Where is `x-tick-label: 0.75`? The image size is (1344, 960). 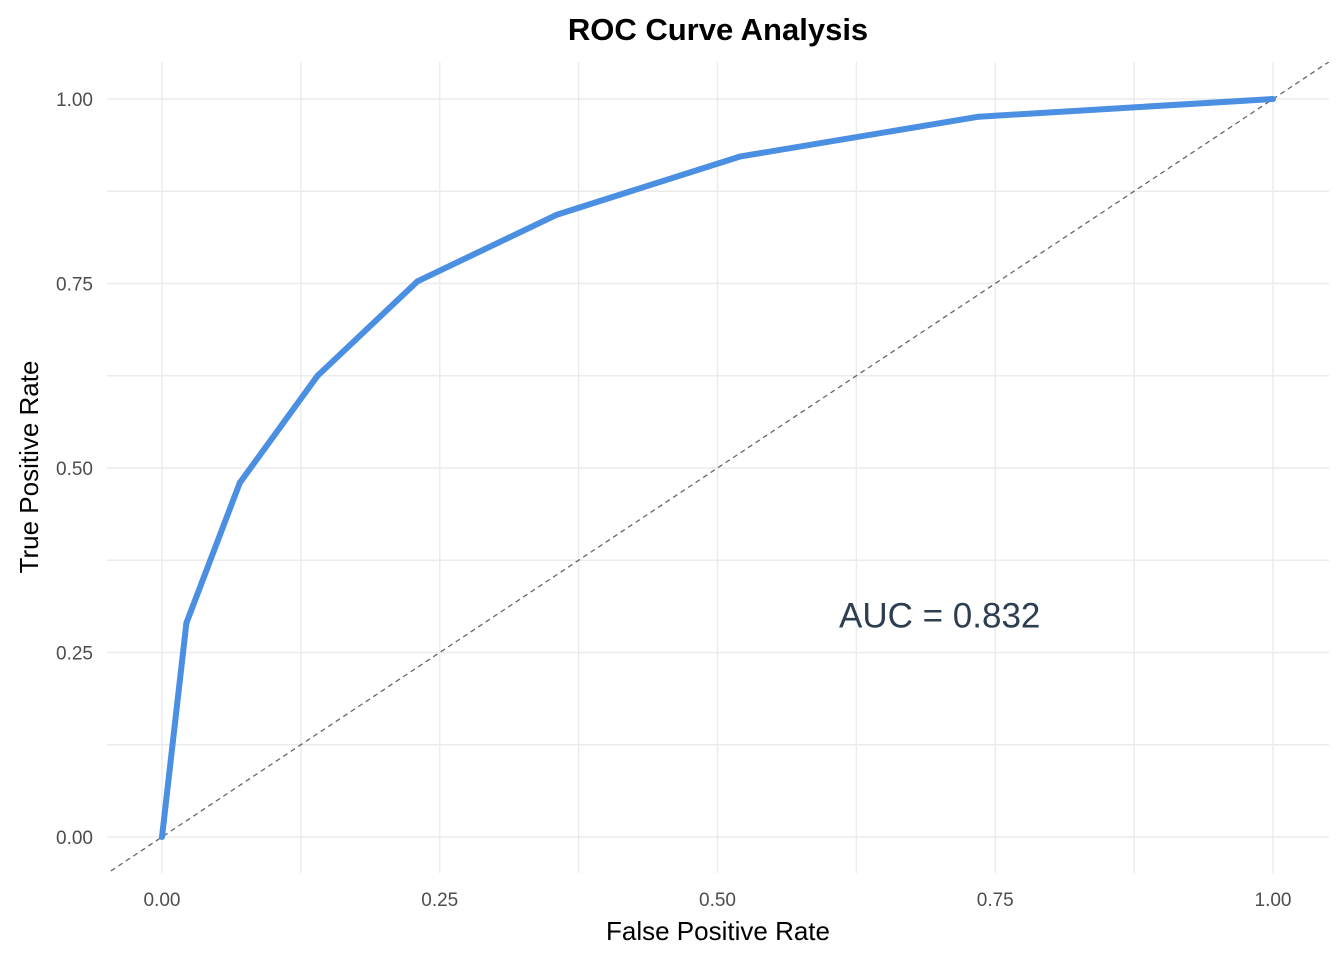
x-tick-label: 0.75 is located at coordinates (995, 900).